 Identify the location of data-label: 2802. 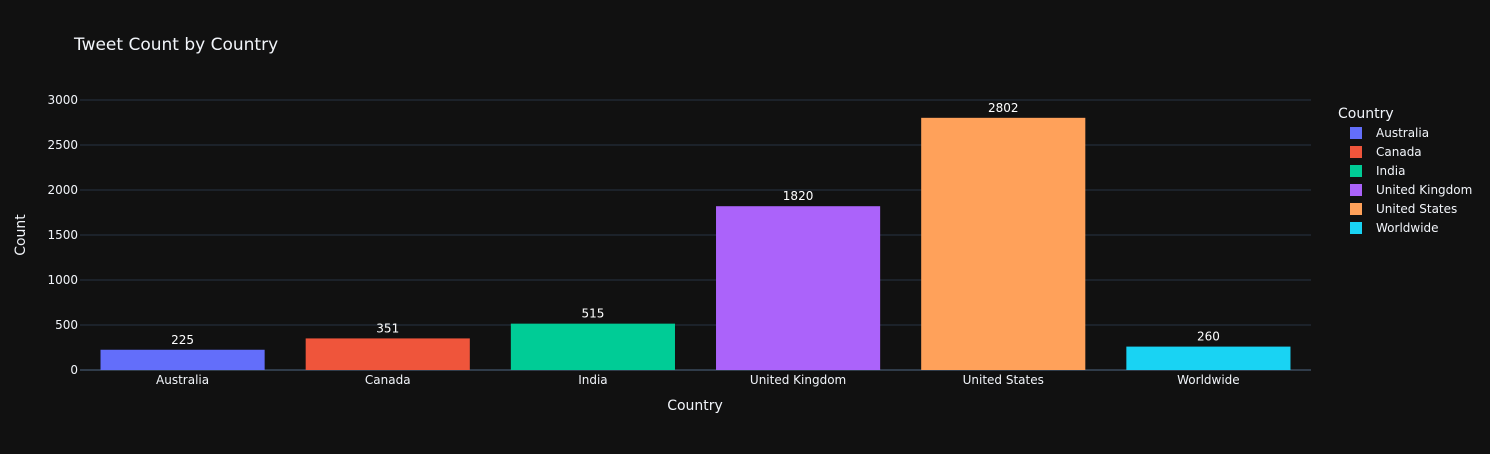
(1003, 108).